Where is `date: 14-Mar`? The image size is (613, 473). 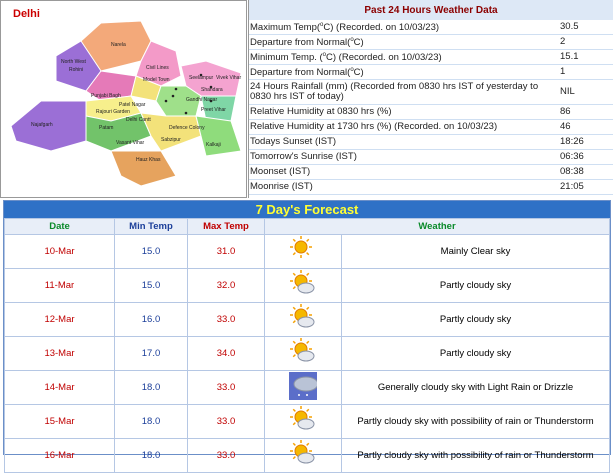
date: 14-Mar is located at coordinates (59, 387).